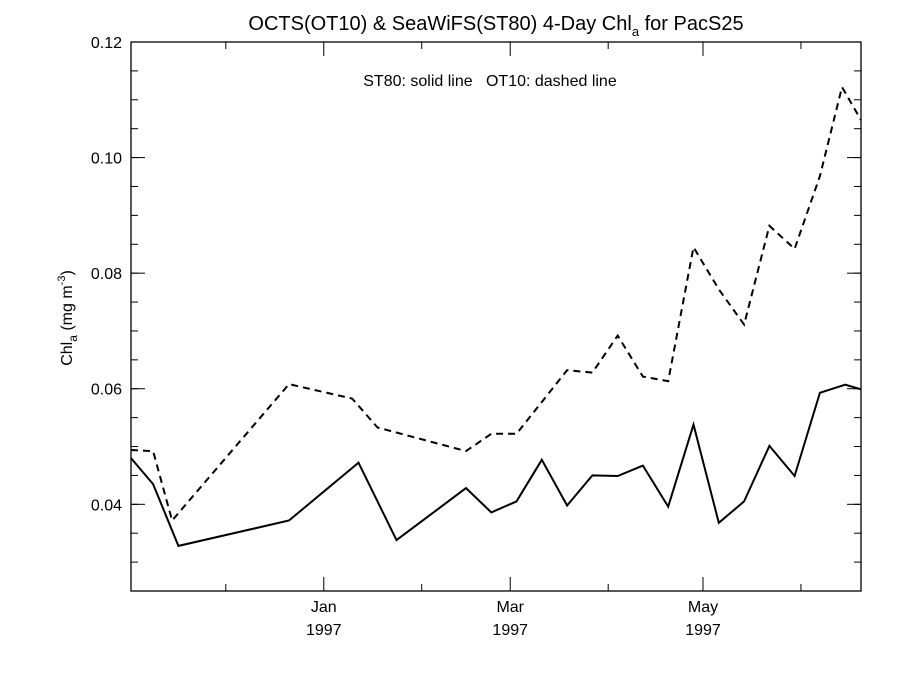 The width and height of the screenshot is (900, 675). I want to click on chart-title-main: OCTS(OT10) & SeaWiFS(ST80) 4-Day Chl, so click(439, 24).